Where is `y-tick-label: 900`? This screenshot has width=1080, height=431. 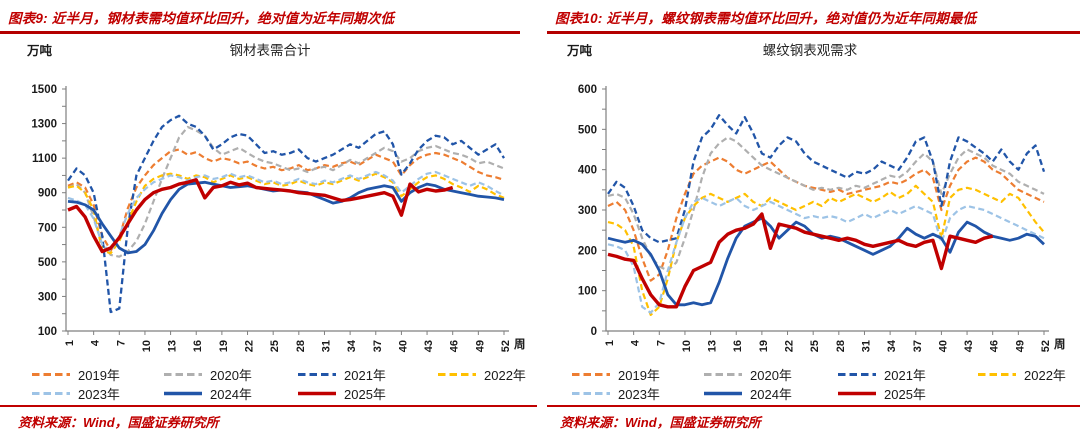
y-tick-label: 900 is located at coordinates (47, 194).